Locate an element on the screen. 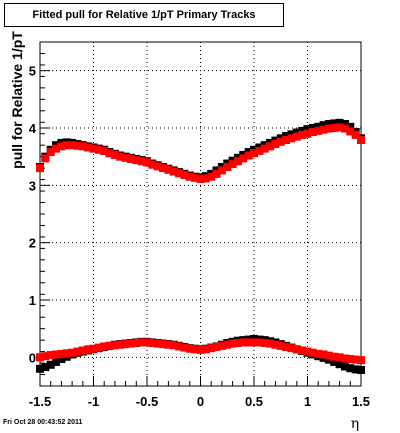 This screenshot has height=433, width=400. x-tick-label: 0.5 is located at coordinates (254, 401).